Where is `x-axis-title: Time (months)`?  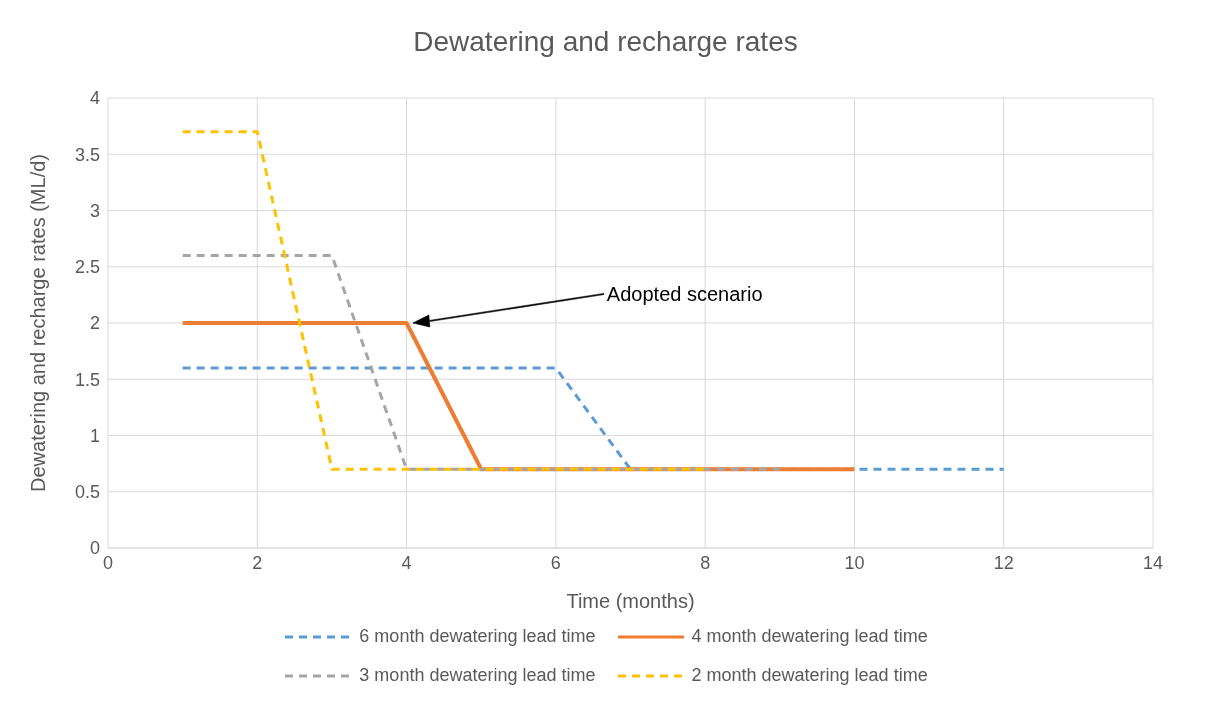
x-axis-title: Time (months) is located at coordinates (630, 601).